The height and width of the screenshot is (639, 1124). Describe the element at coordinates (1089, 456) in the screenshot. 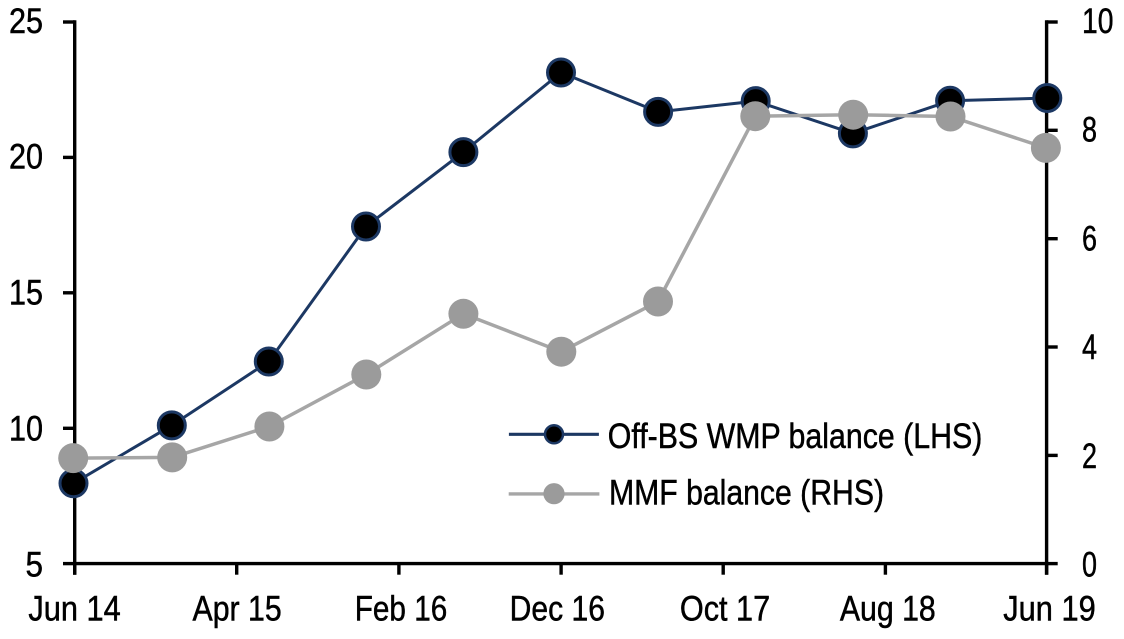

I see `svg-text: 2` at that location.